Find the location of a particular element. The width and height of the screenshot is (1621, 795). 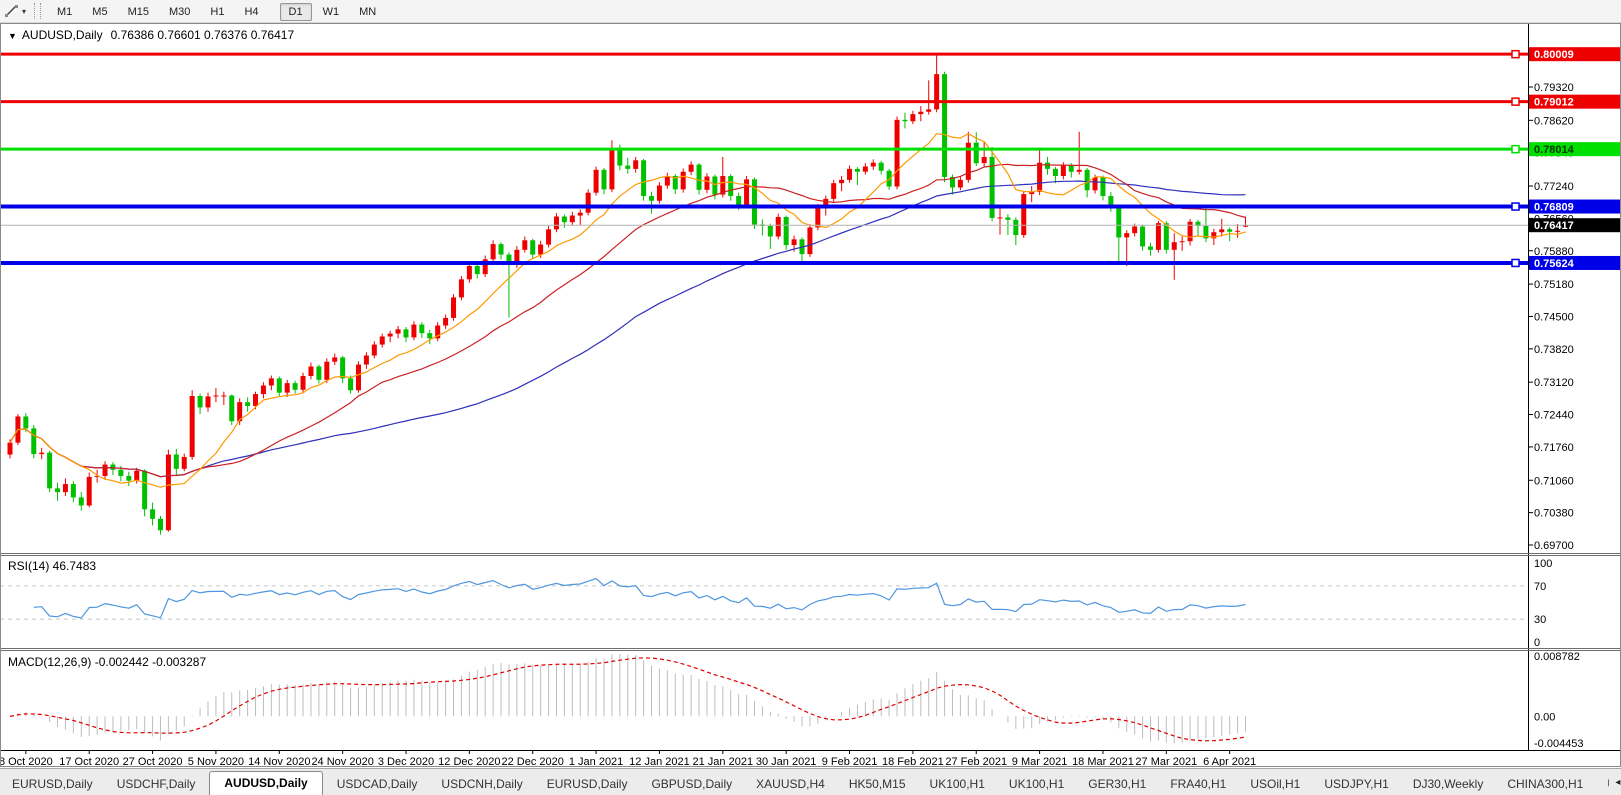

chart-tab-ger30-h1: GER30,H1 is located at coordinates (1117, 784).